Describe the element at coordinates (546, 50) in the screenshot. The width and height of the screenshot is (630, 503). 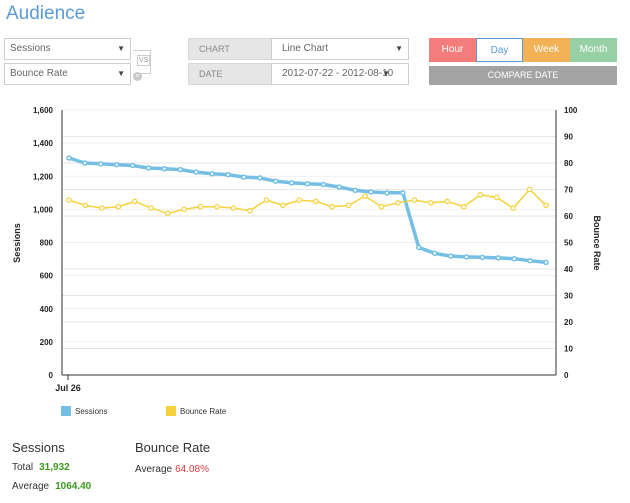
I see `week-button: Week` at that location.